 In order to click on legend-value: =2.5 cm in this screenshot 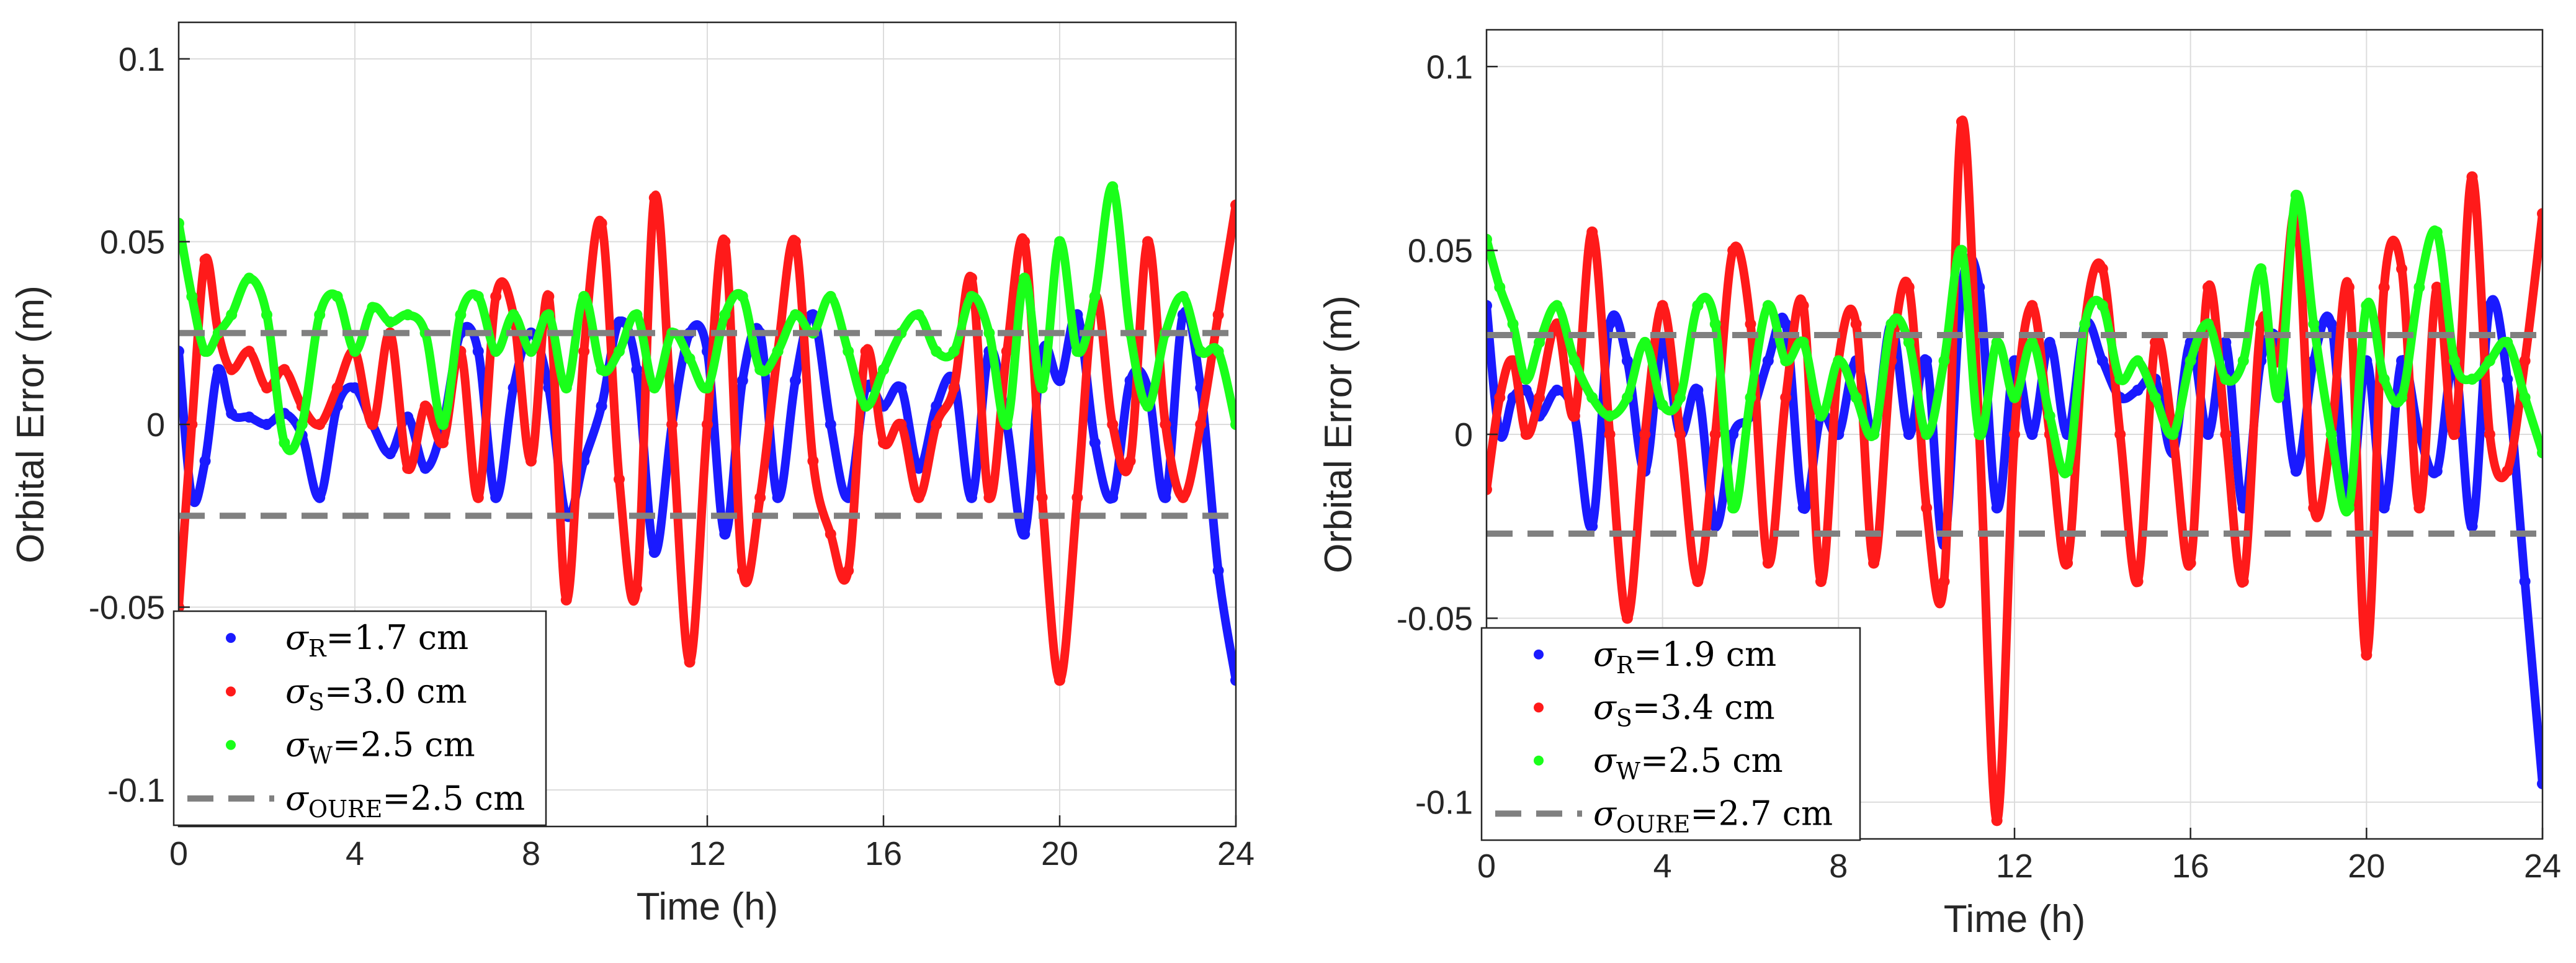, I will do `click(453, 798)`.